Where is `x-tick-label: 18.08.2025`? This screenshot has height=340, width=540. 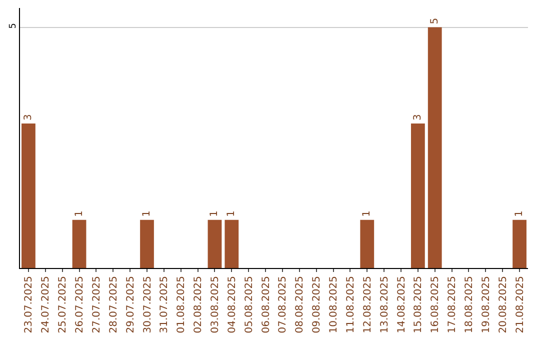
x-tick-label: 18.08.2025 is located at coordinates (469, 305).